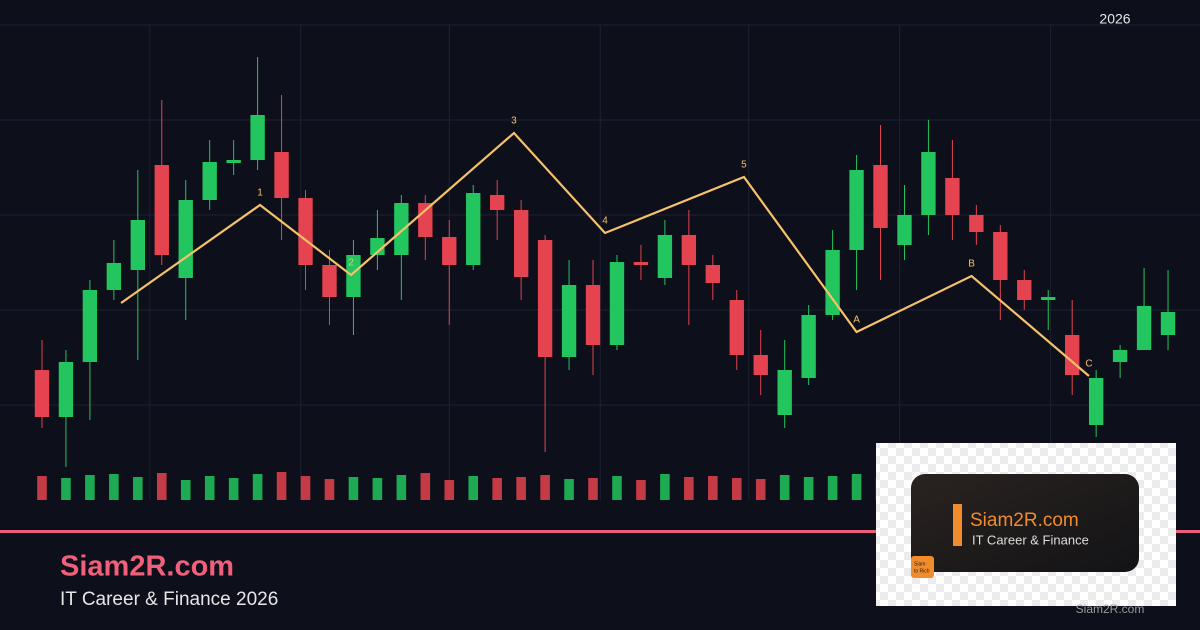 Image resolution: width=1200 pixels, height=630 pixels. Describe the element at coordinates (1024, 520) in the screenshot. I see `card-brand: Siam2R.com` at that location.